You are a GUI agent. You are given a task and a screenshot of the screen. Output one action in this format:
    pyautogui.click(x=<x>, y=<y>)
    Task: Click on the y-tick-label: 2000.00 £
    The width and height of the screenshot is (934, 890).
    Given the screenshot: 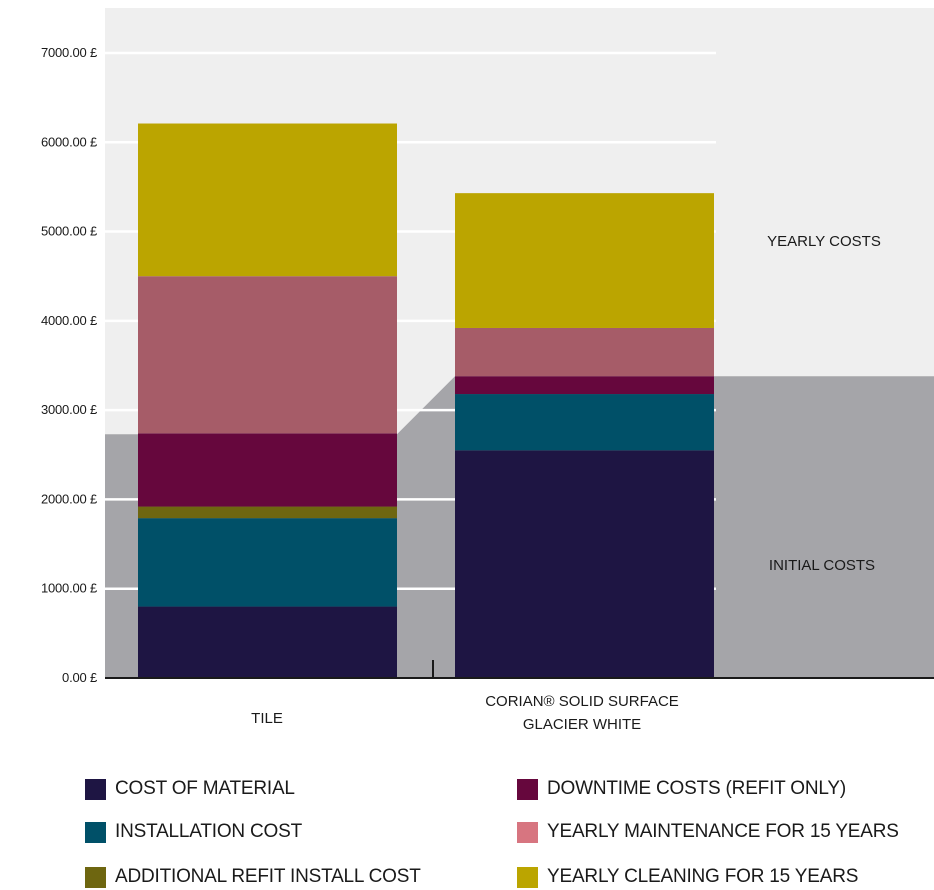 What is the action you would take?
    pyautogui.click(x=69, y=498)
    